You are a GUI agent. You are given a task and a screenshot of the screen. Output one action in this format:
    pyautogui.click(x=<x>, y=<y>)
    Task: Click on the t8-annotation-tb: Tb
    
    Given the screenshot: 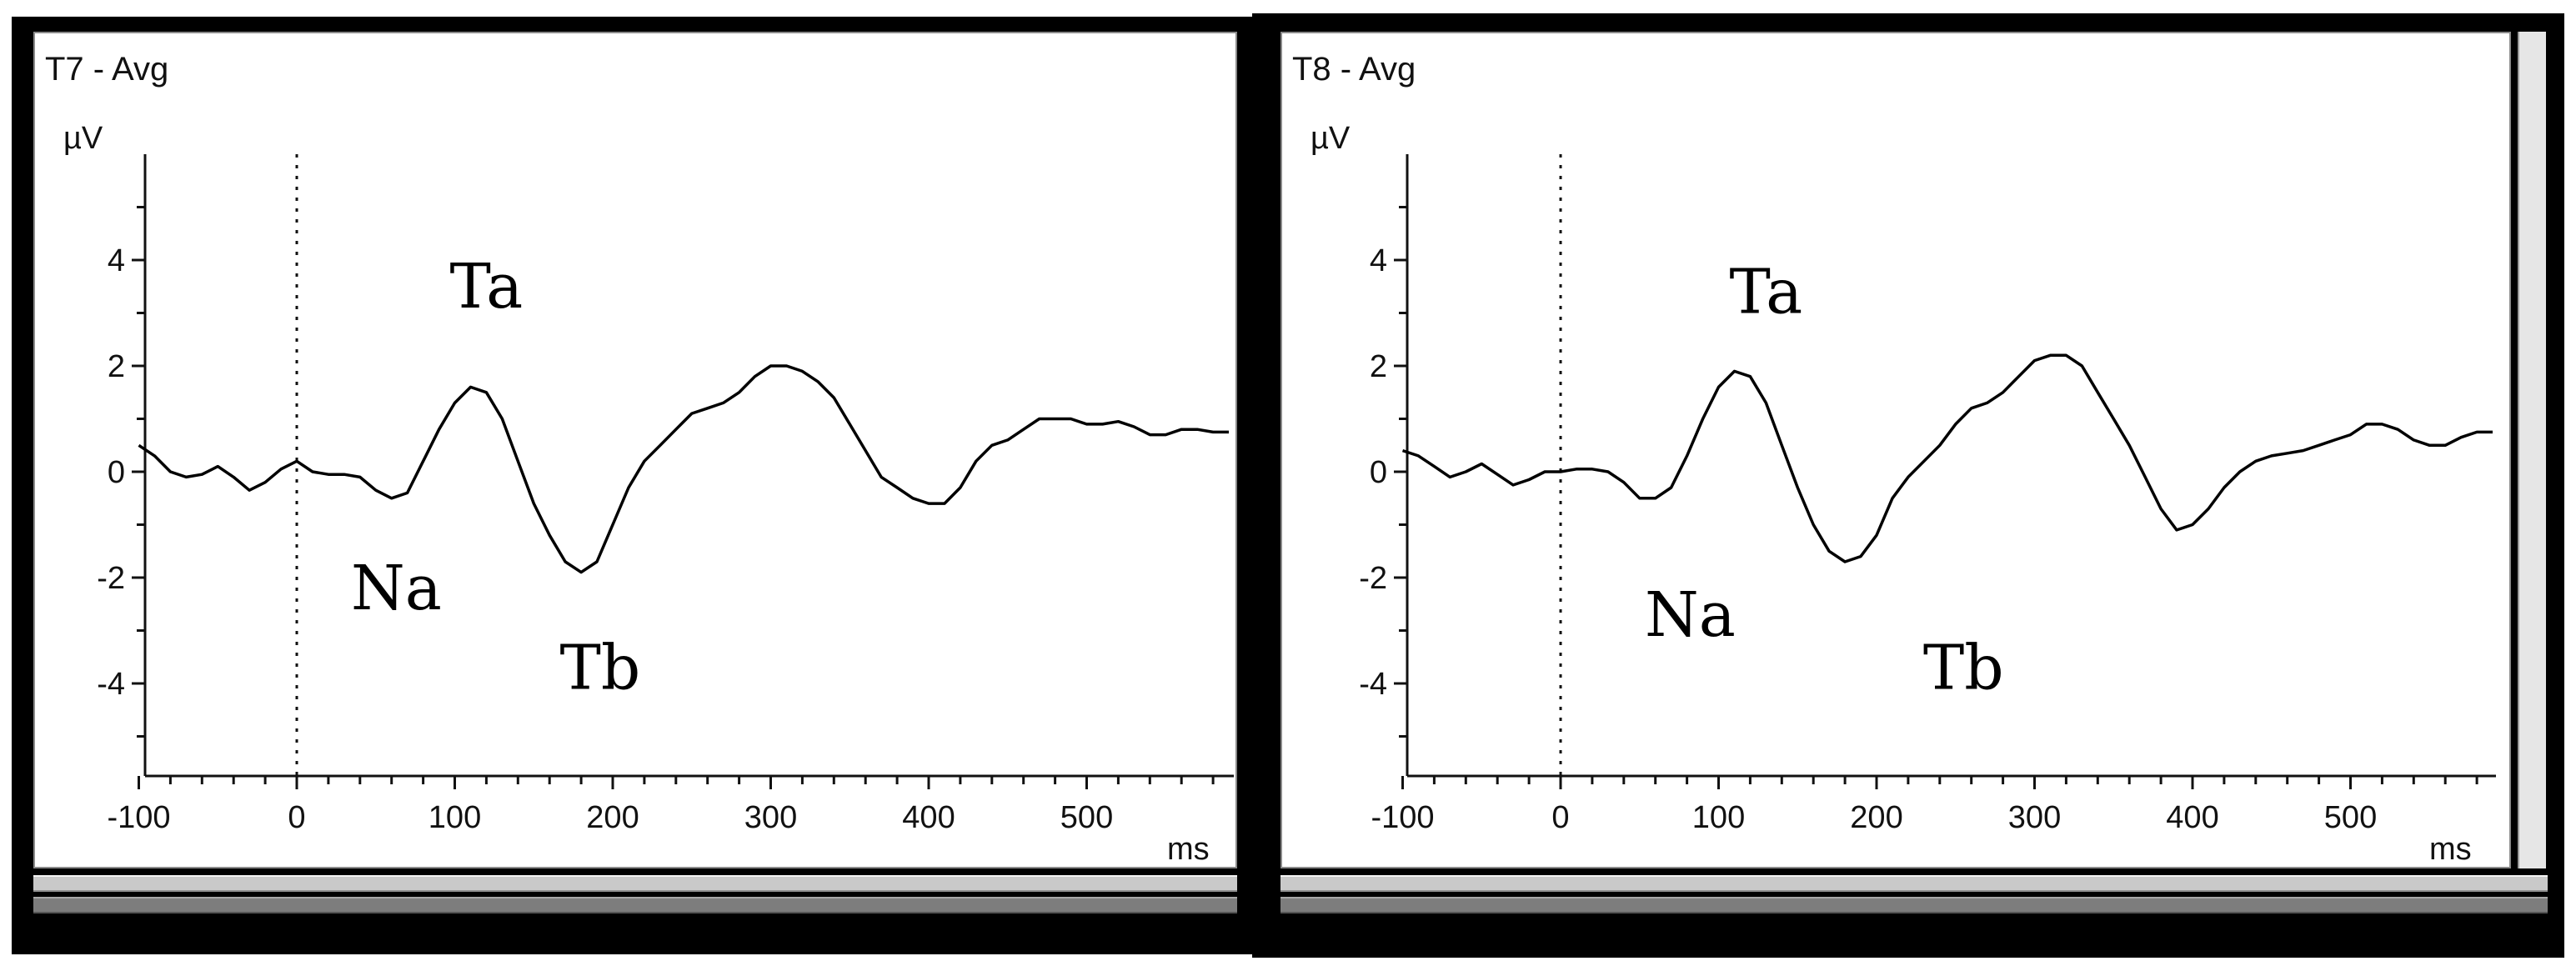 What is the action you would take?
    pyautogui.click(x=1963, y=667)
    